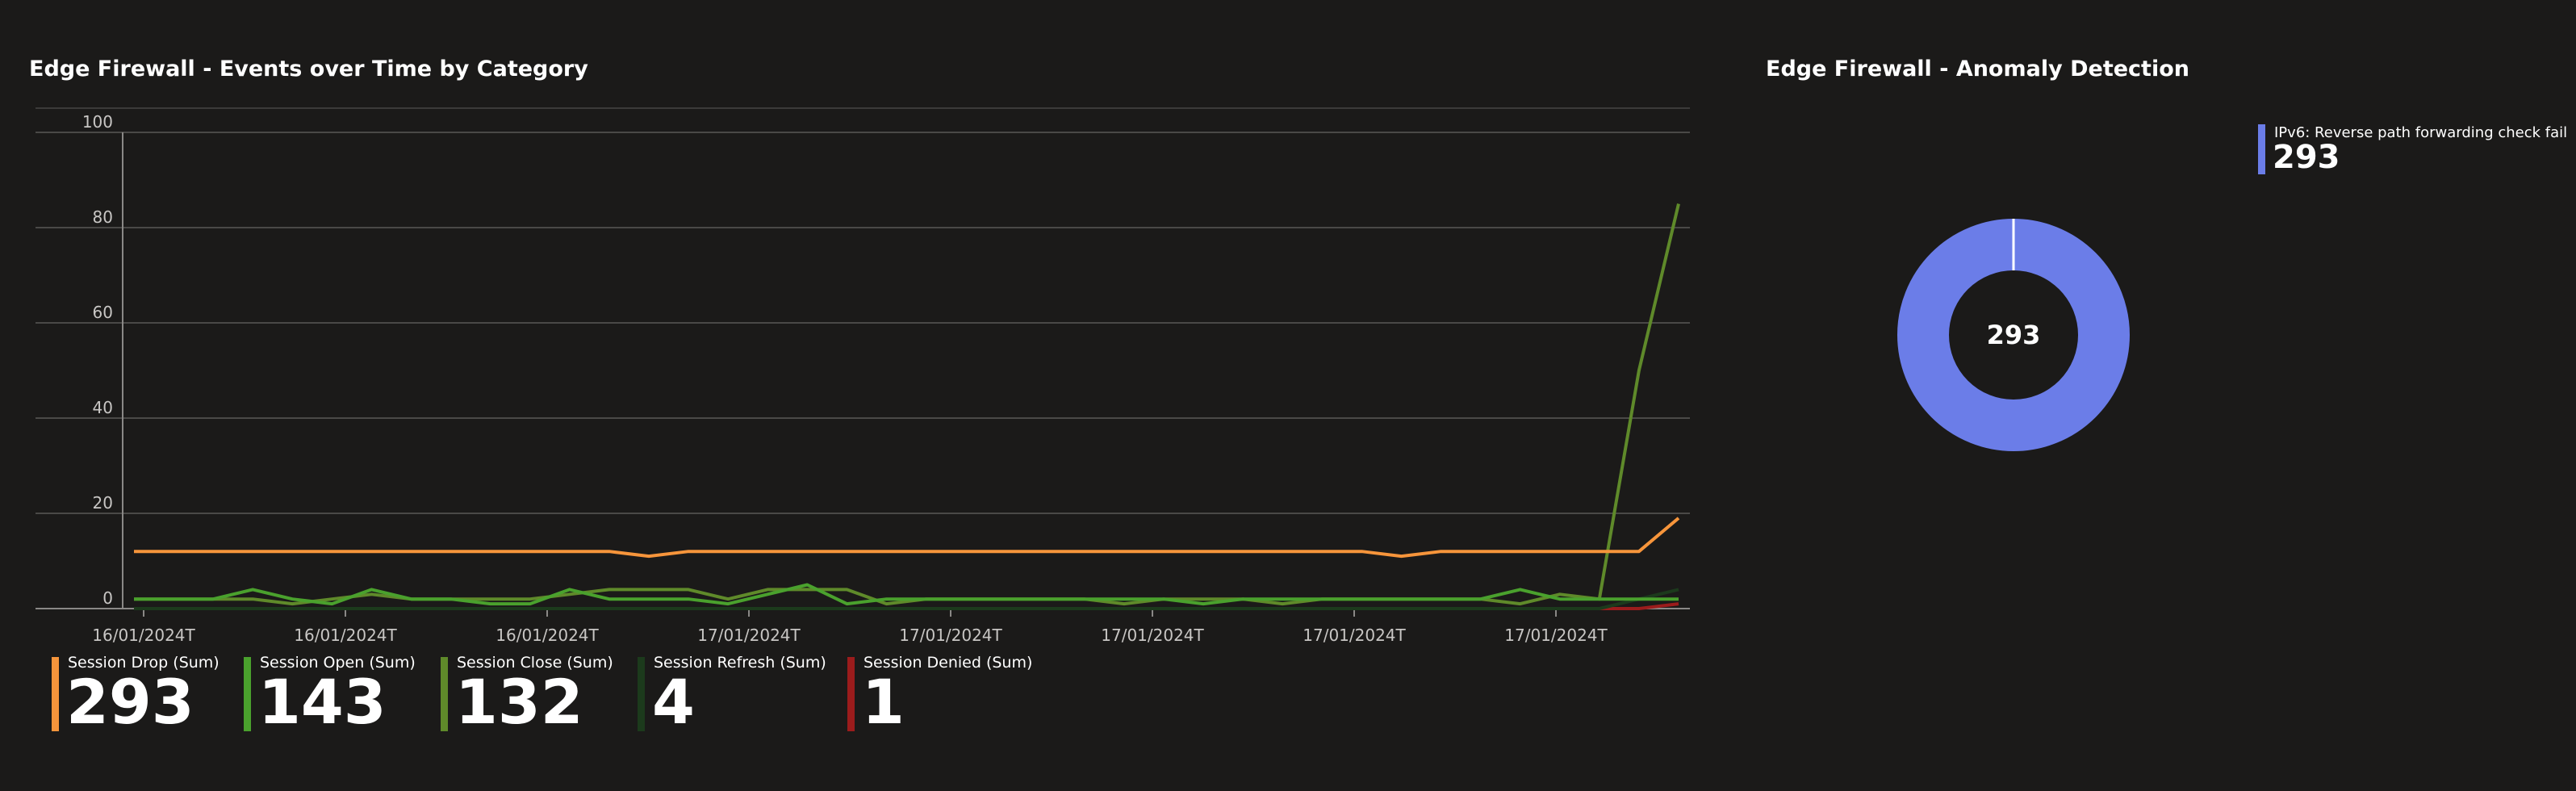 Image resolution: width=2576 pixels, height=791 pixels. I want to click on donut-layer, so click(2013, 335).